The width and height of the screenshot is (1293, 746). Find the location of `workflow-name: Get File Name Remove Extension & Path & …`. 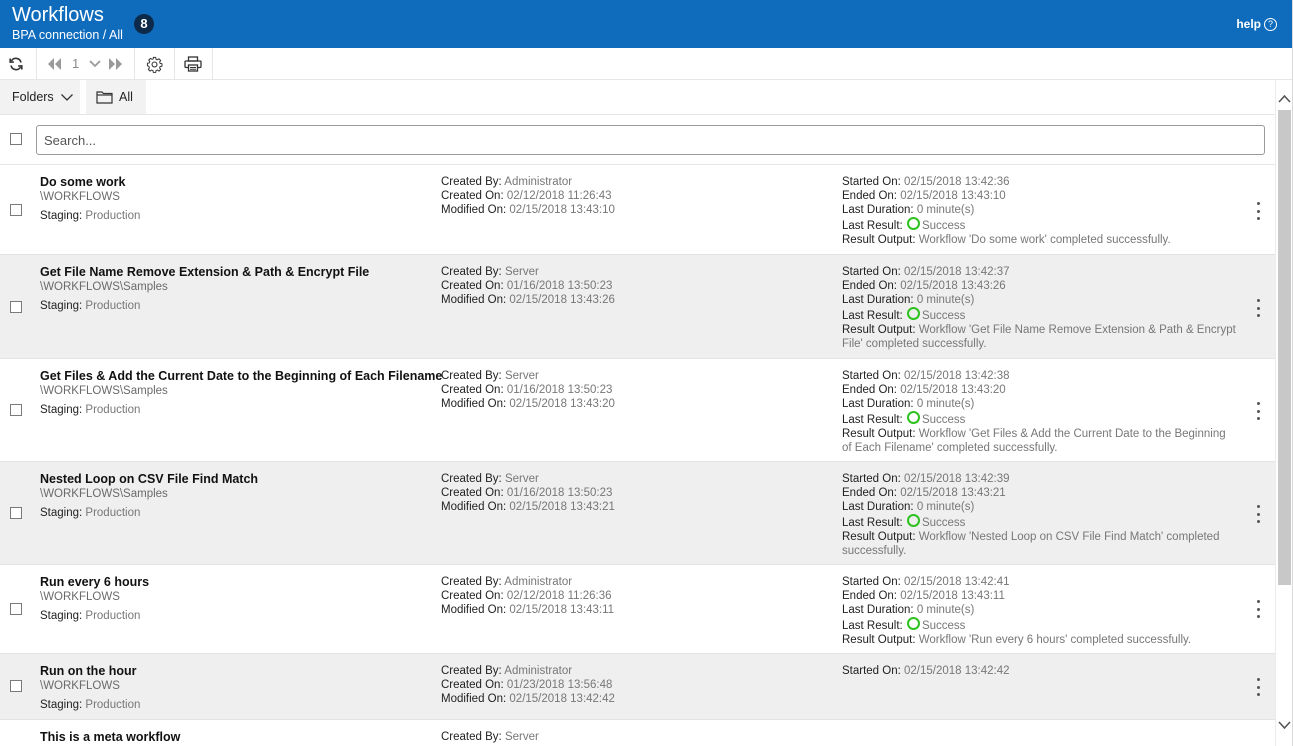

workflow-name: Get File Name Remove Extension & Path & … is located at coordinates (205, 272).